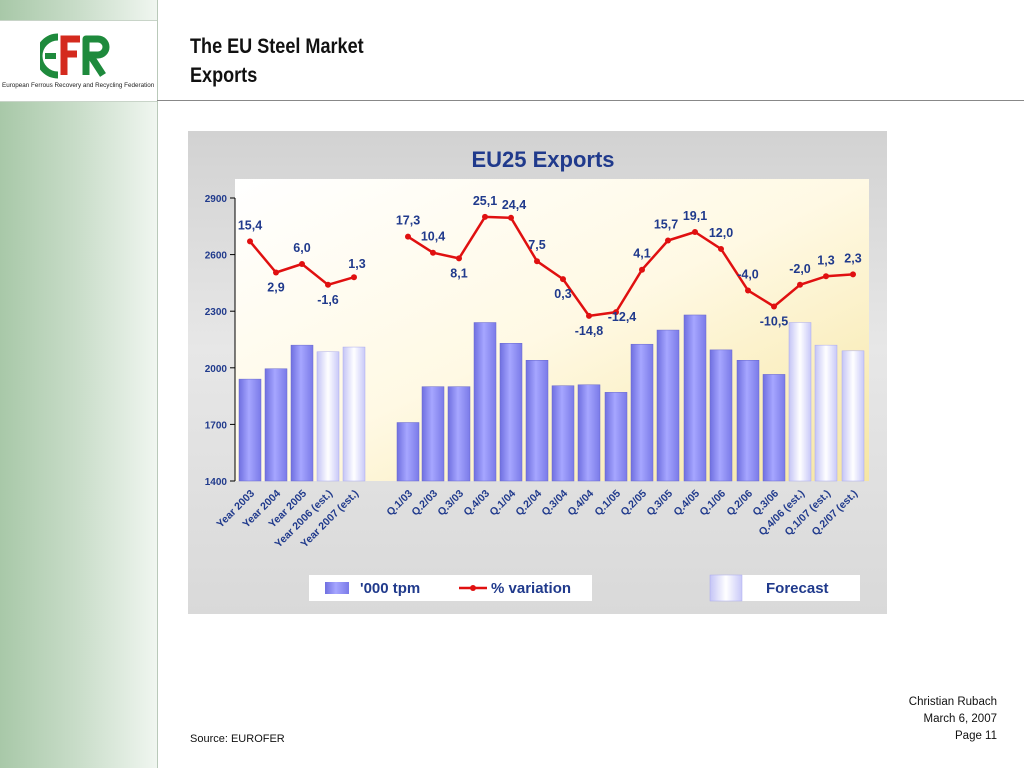  What do you see at coordinates (250, 430) in the screenshot?
I see `bar-year-2003` at bounding box center [250, 430].